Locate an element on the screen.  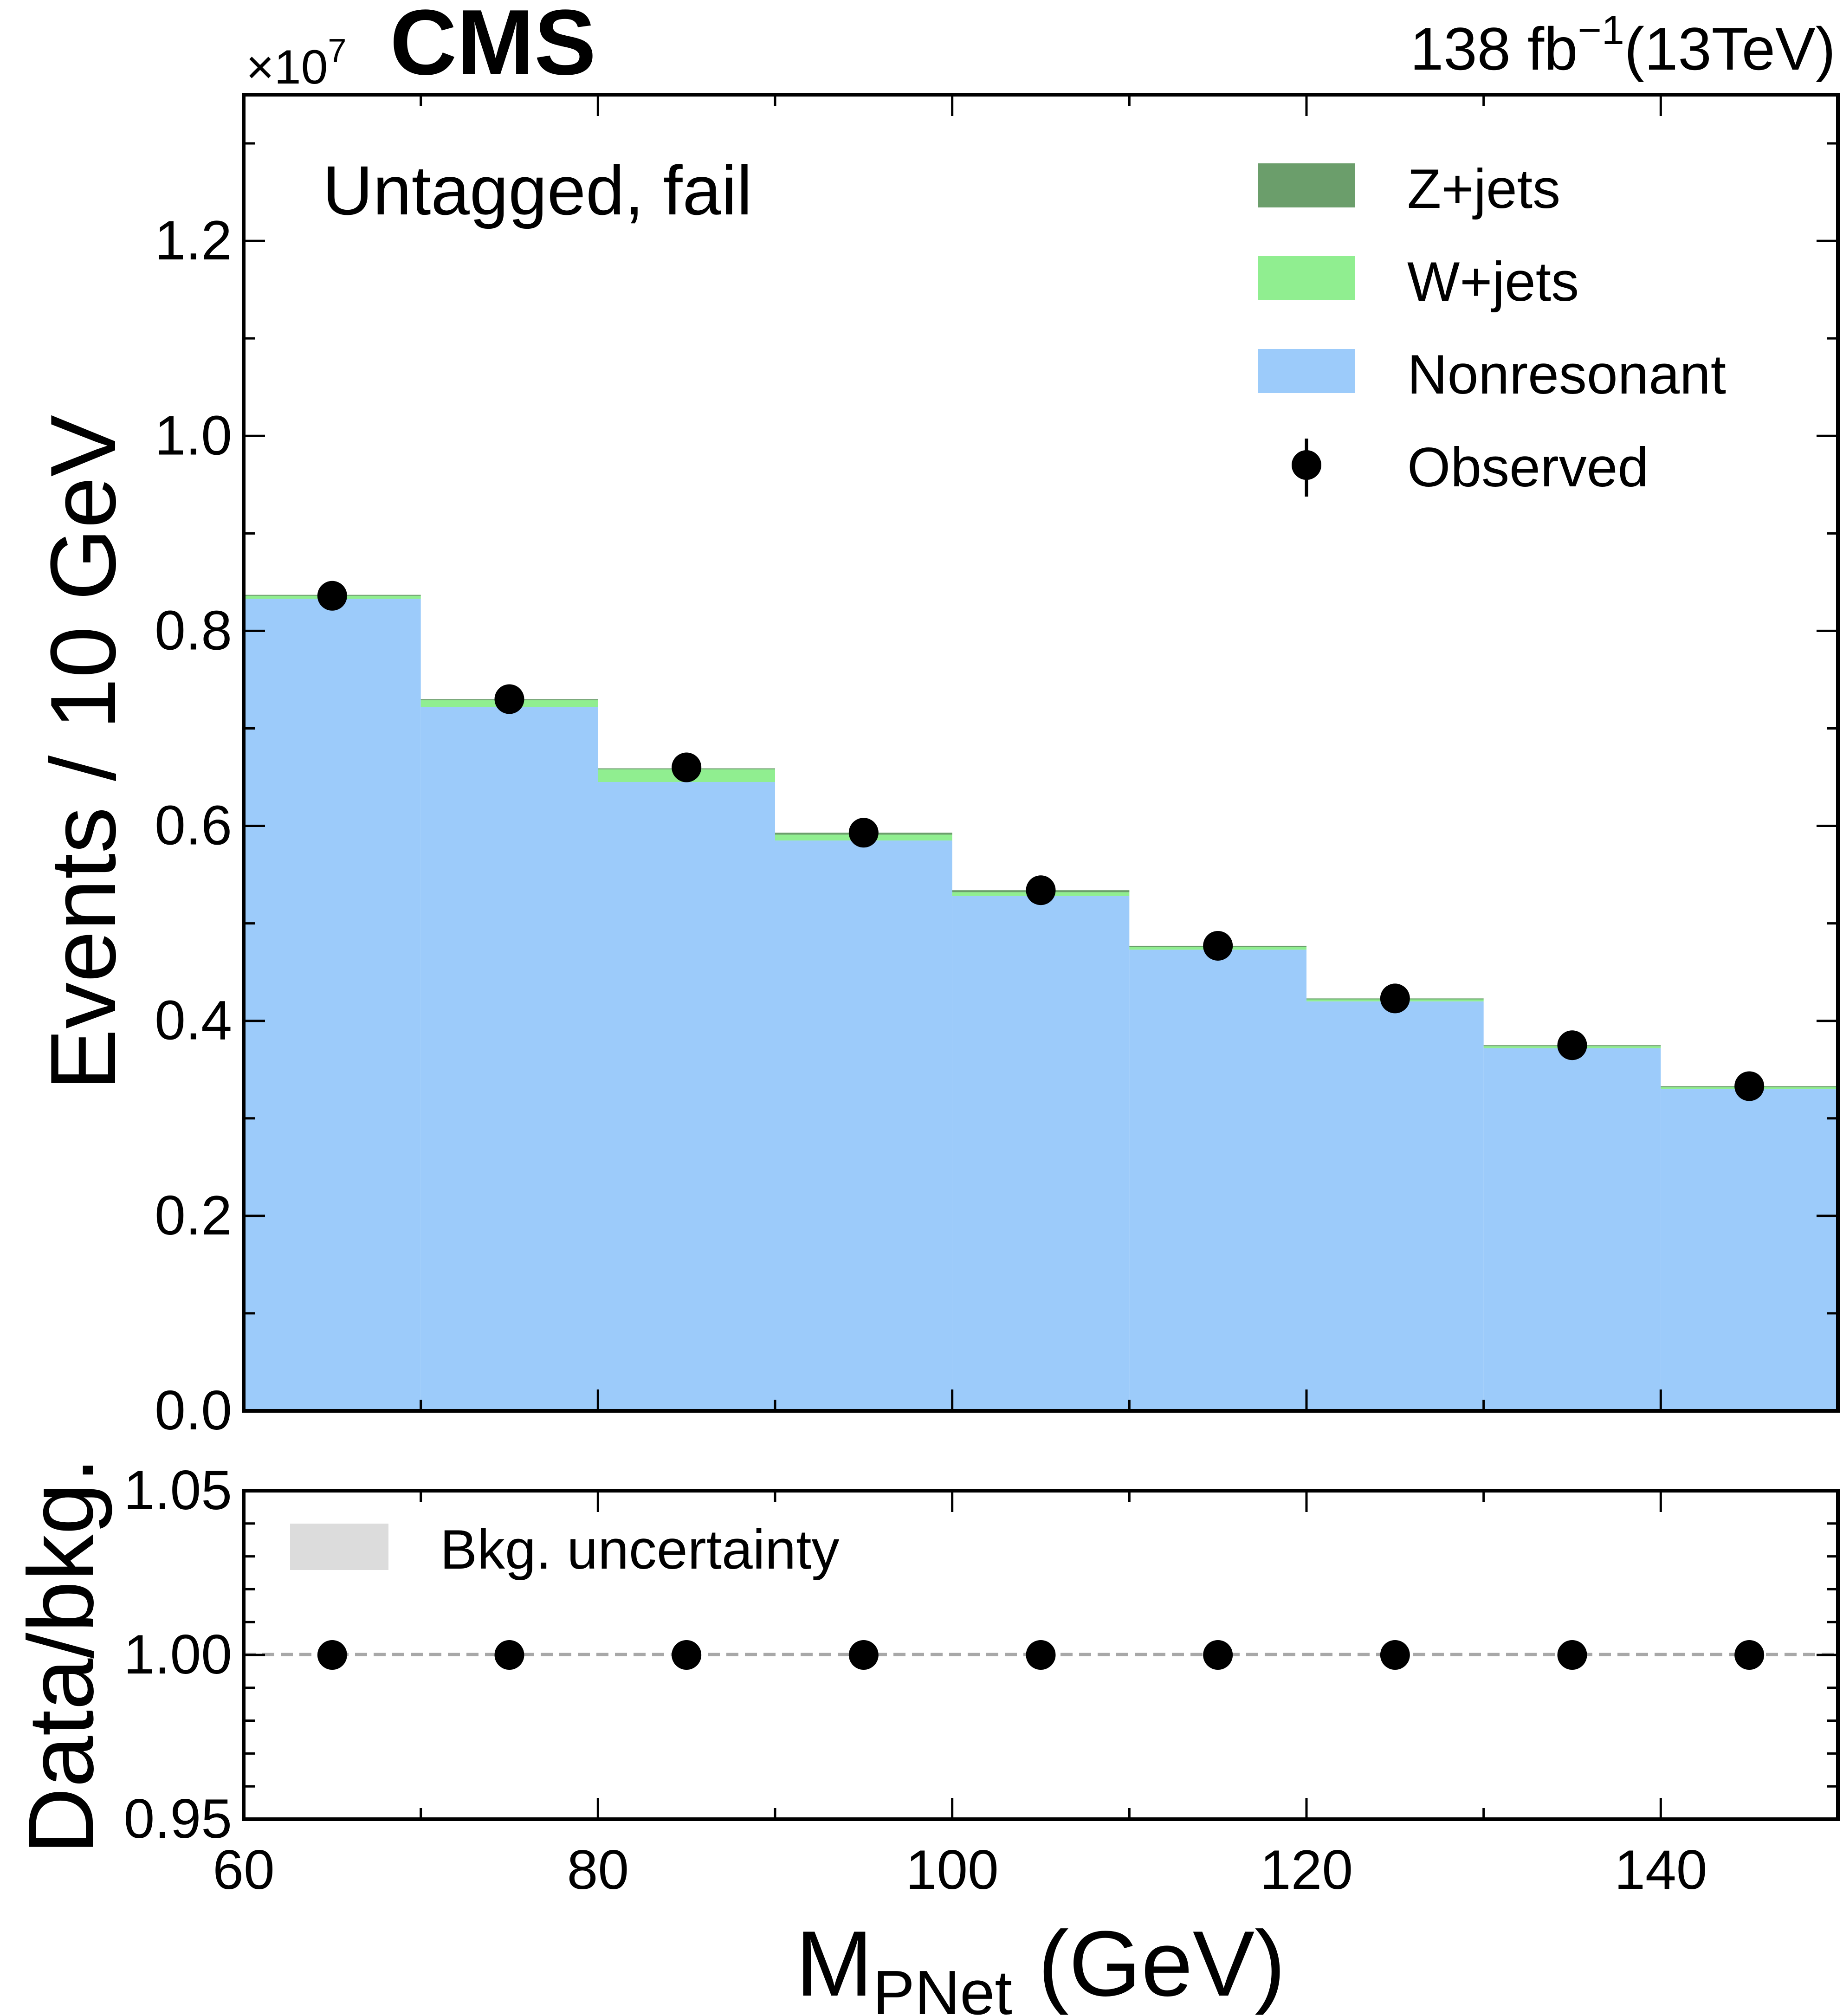
y-axis-title: Events / 10 GeV is located at coordinates (83, 753).